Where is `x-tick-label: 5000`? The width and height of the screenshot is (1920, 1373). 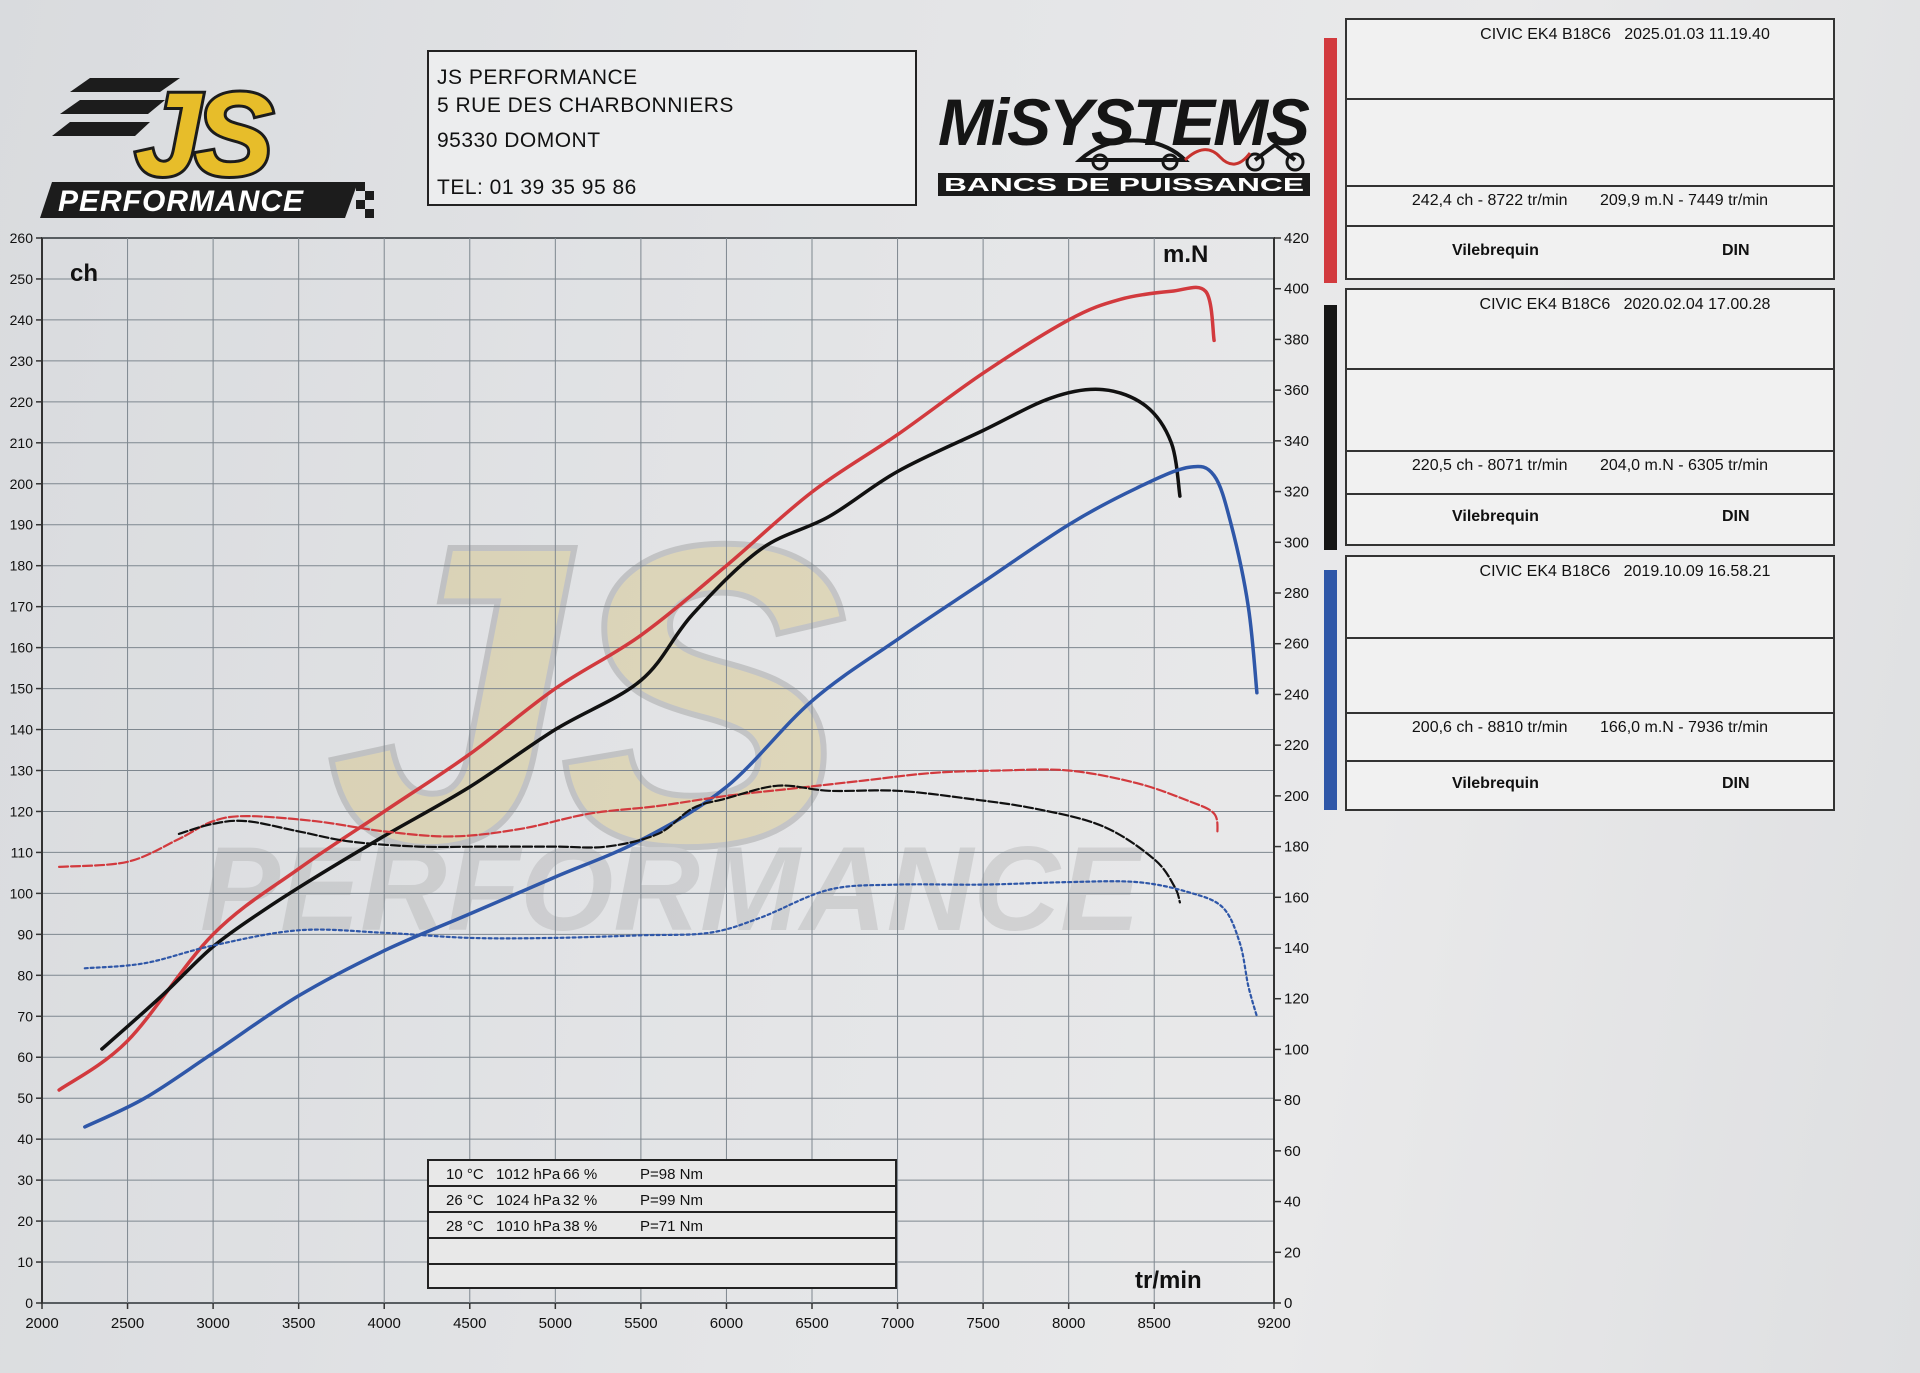 x-tick-label: 5000 is located at coordinates (555, 1323).